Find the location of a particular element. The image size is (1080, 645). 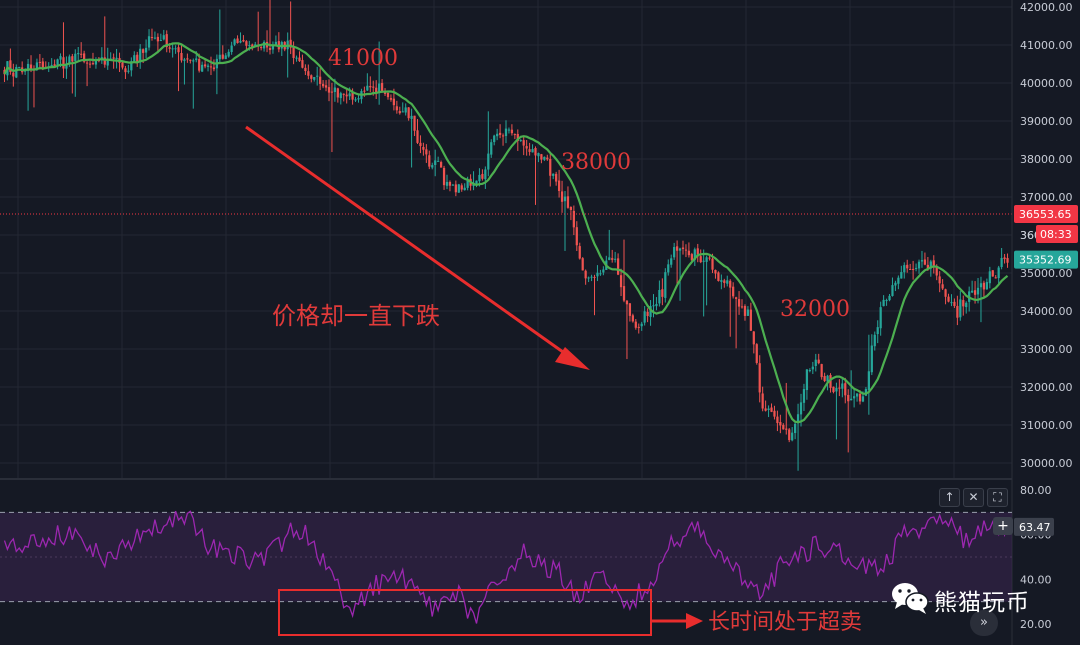

price-tick-label: 41000.00 is located at coordinates (1046, 45).